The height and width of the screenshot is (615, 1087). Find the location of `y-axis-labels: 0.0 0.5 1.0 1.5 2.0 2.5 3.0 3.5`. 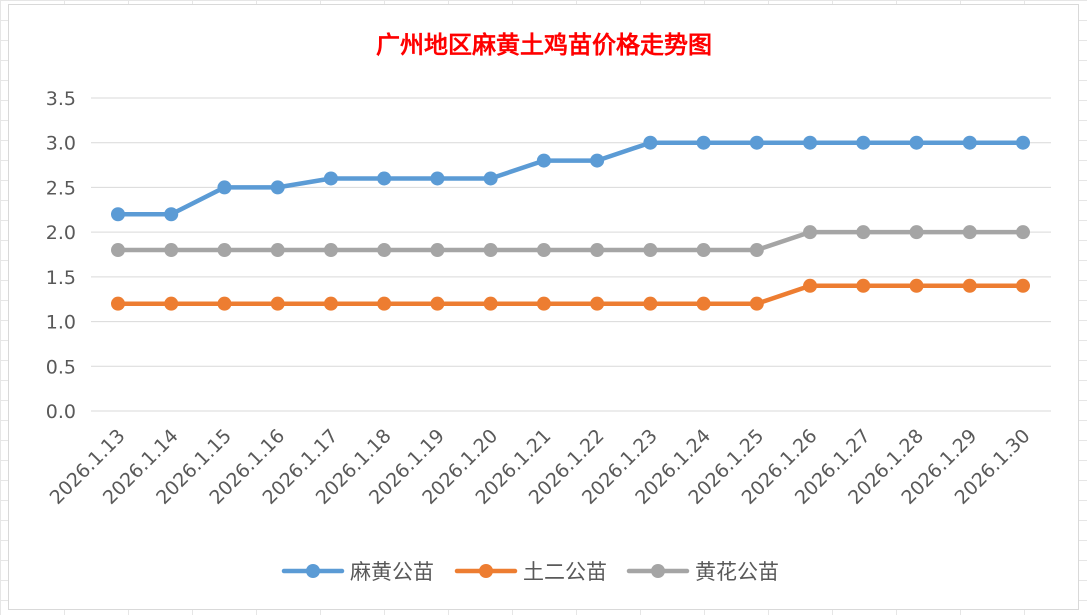

y-axis-labels: 0.0 0.5 1.0 1.5 2.0 2.5 3.0 3.5 is located at coordinates (61, 255).